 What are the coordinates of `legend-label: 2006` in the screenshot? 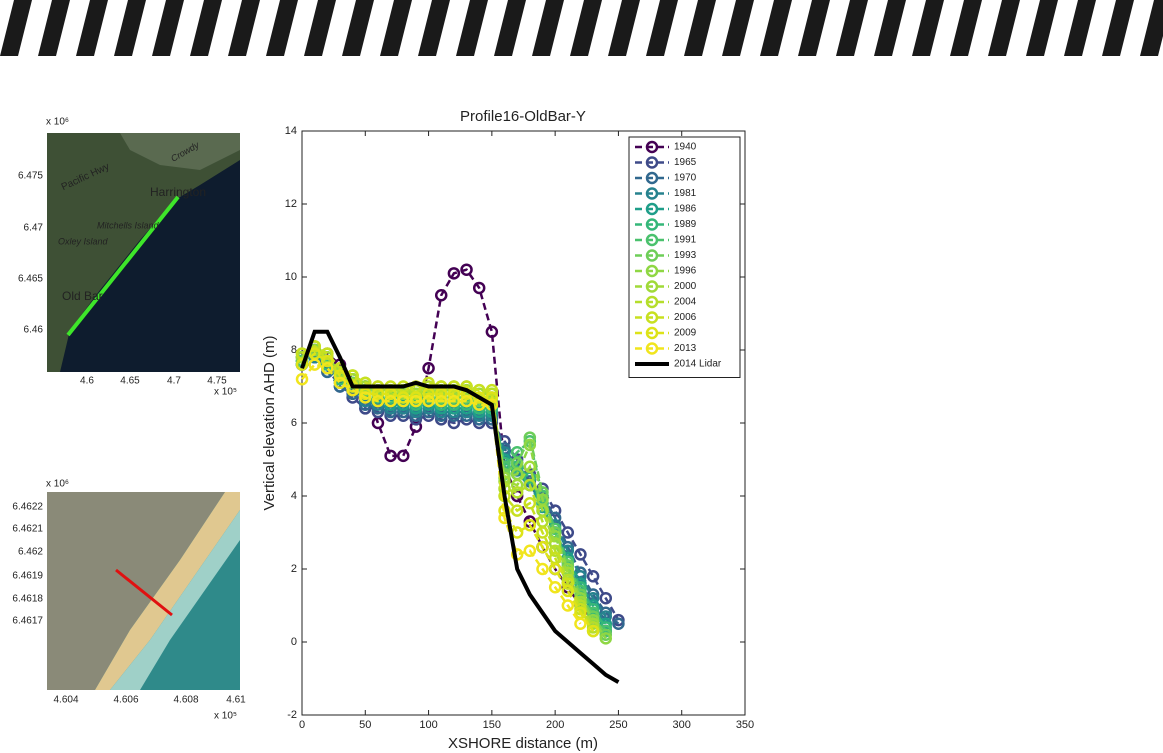 It's located at (685, 317).